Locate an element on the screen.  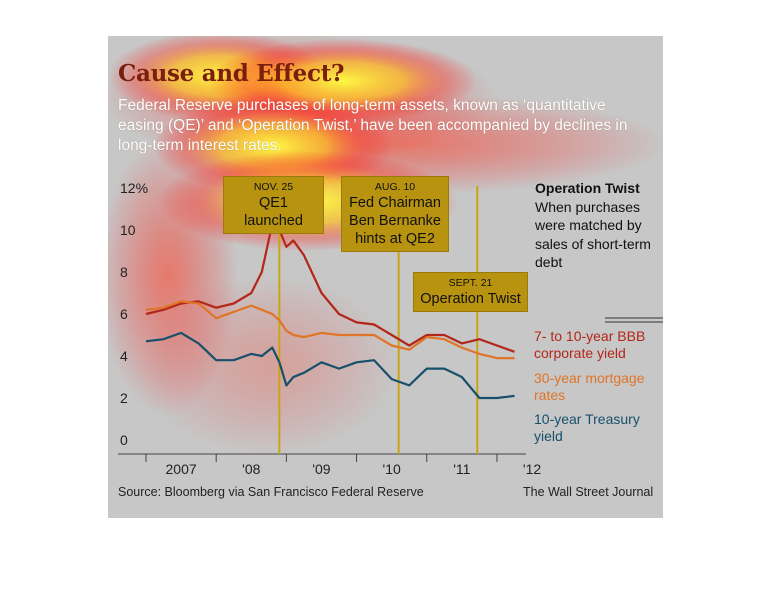
x-tick-label: '08 is located at coordinates (251, 469).